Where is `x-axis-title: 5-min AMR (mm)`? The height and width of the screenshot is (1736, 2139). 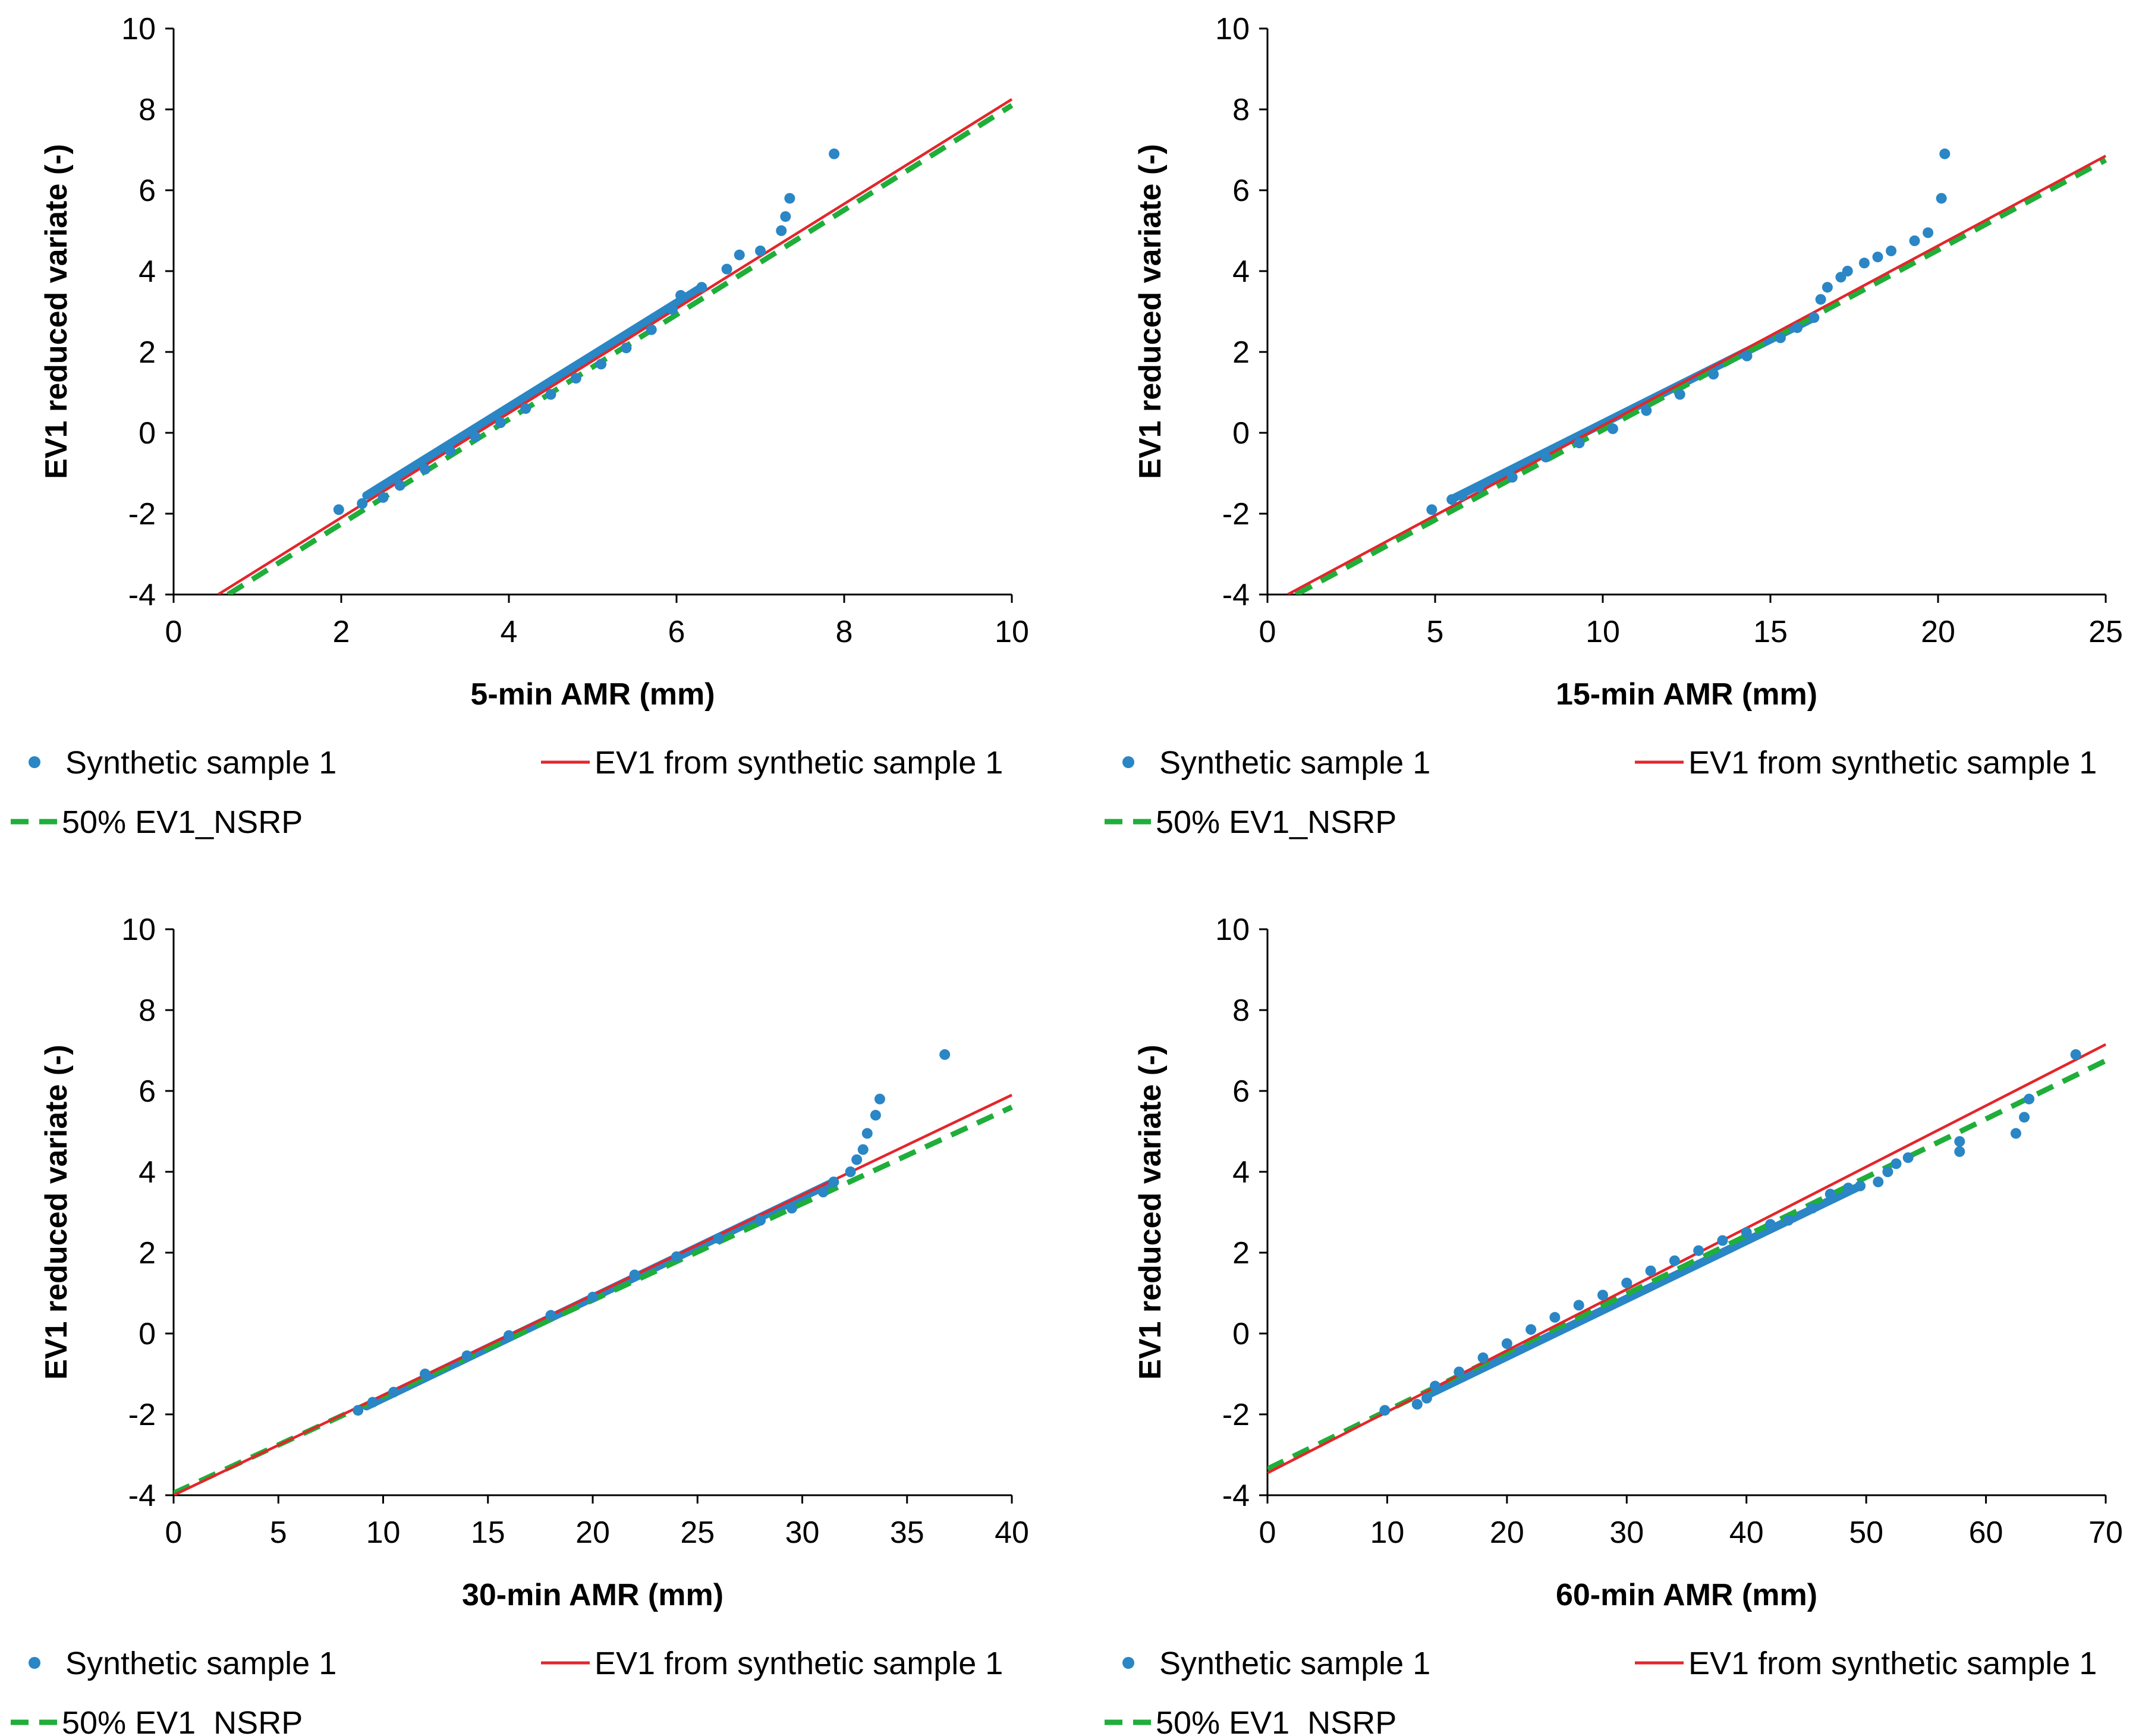
x-axis-title: 5-min AMR (mm) is located at coordinates (592, 694).